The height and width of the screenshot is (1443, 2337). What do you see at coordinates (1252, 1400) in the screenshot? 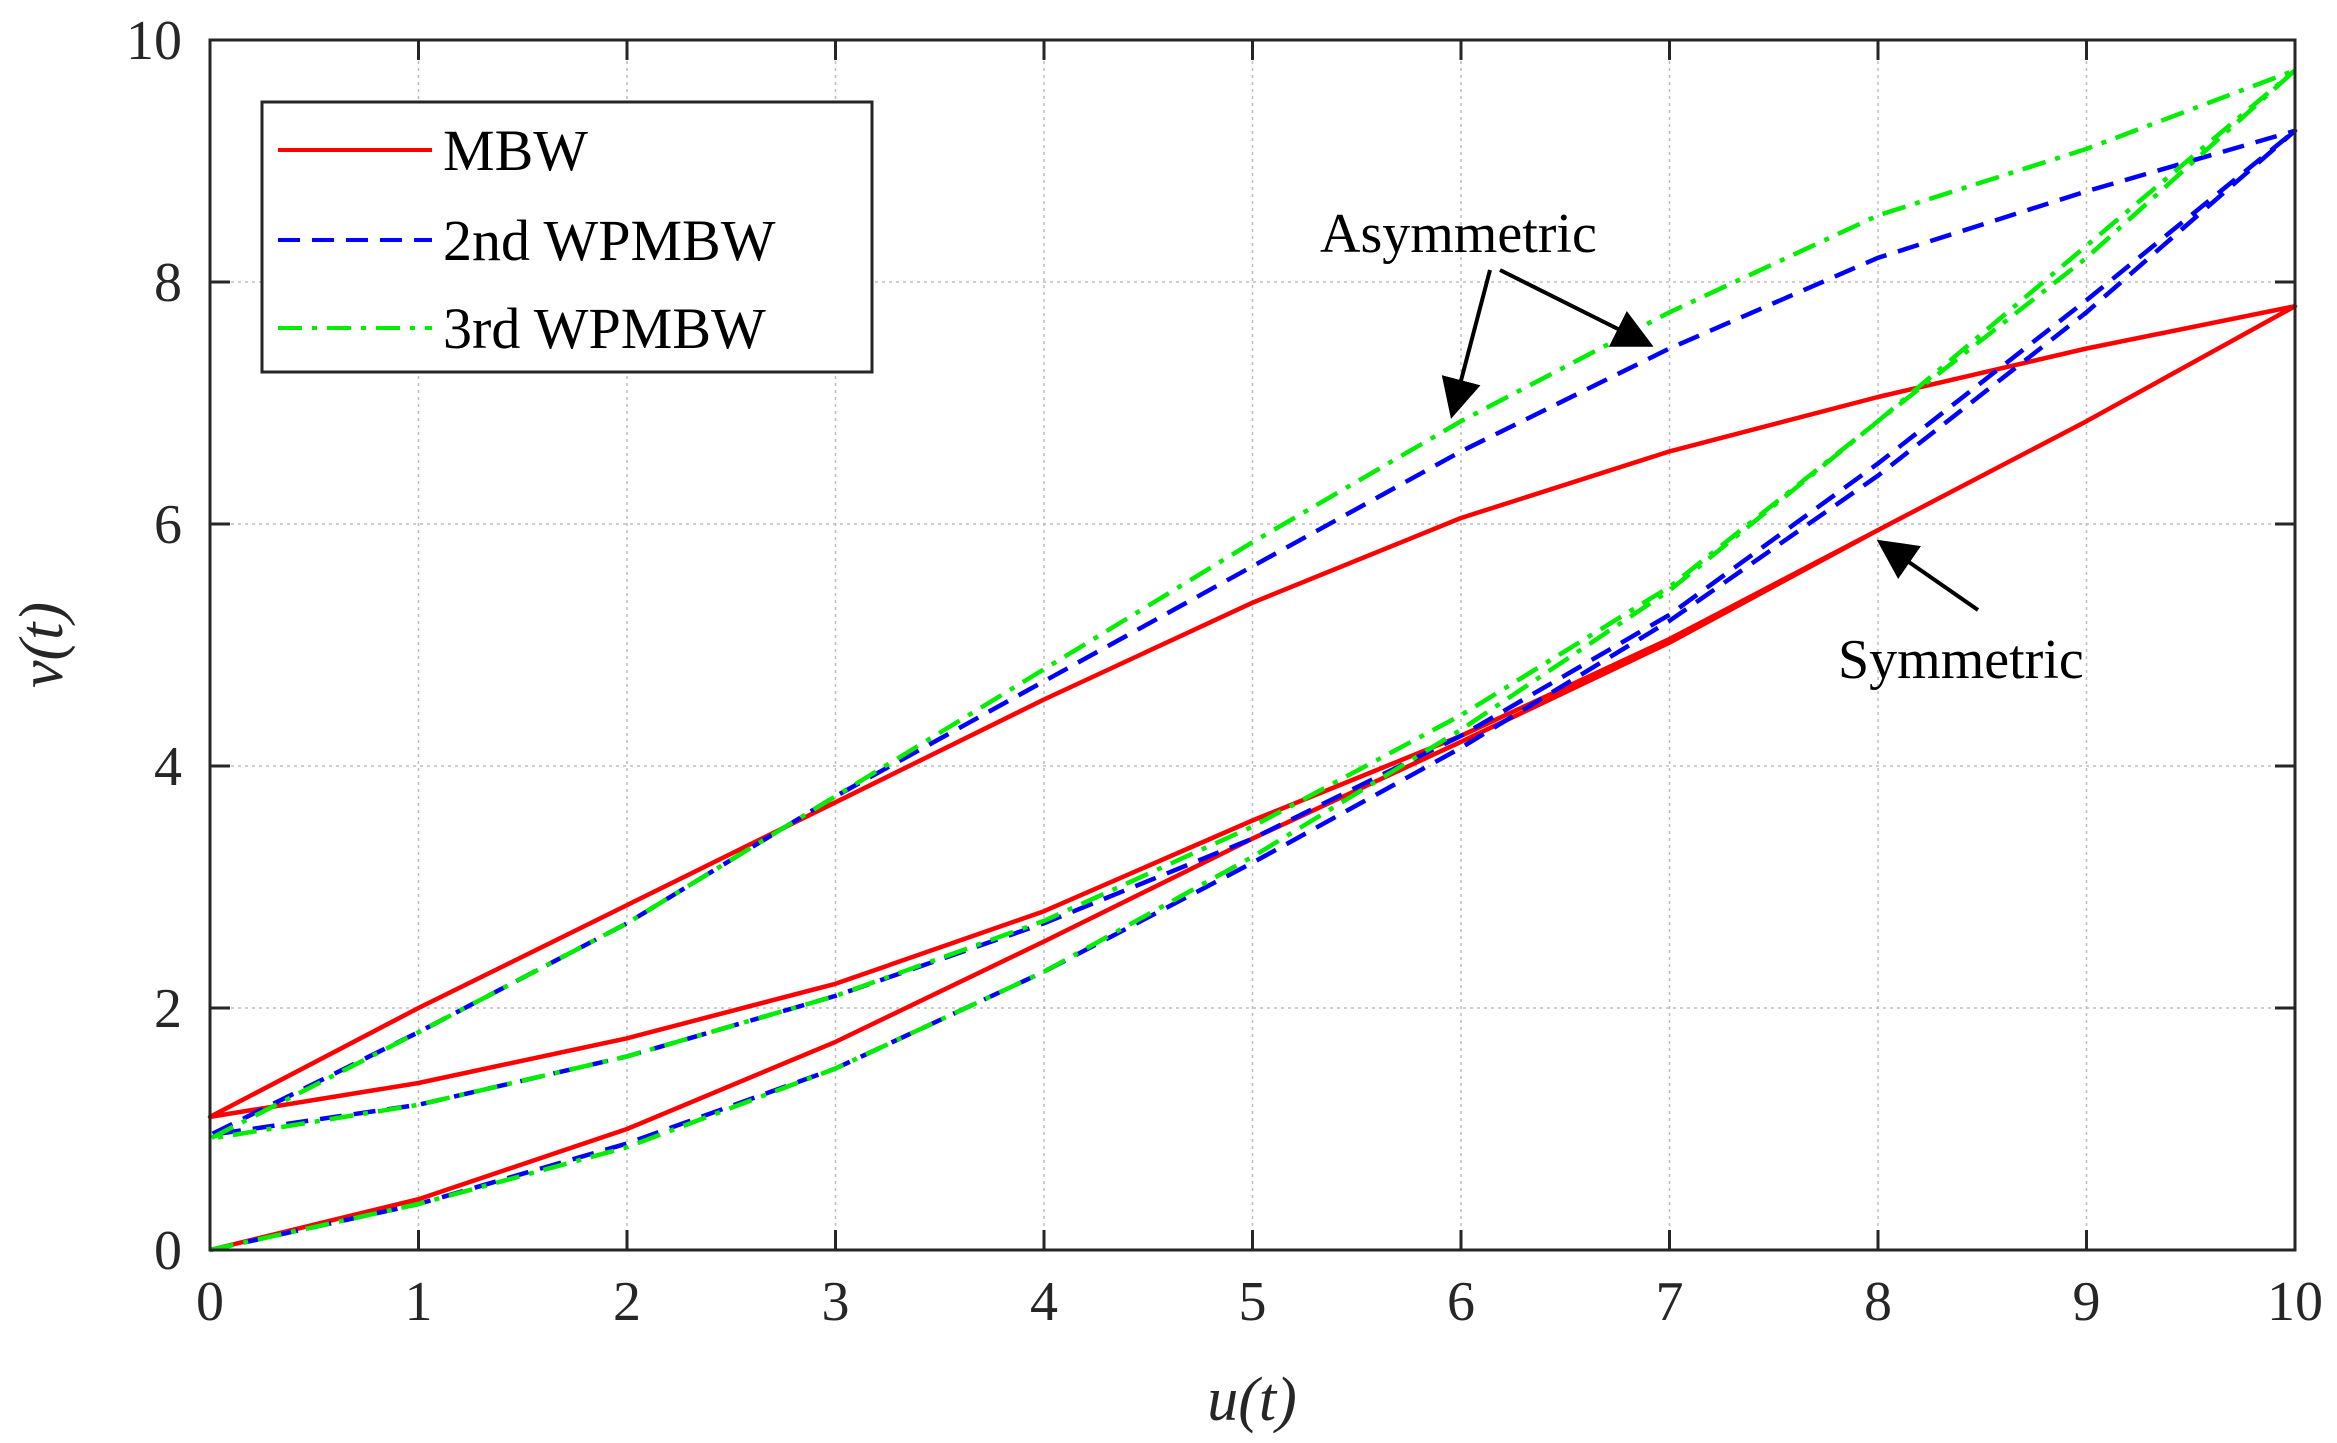
I see `x-axis-label: u(t)` at bounding box center [1252, 1400].